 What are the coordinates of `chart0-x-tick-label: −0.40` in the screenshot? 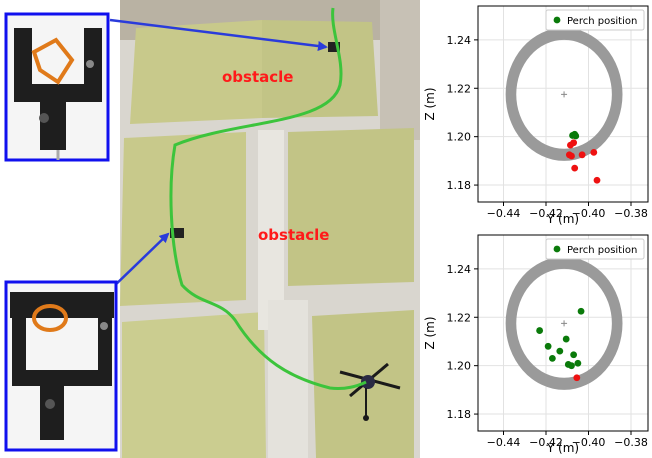 It's located at (589, 213).